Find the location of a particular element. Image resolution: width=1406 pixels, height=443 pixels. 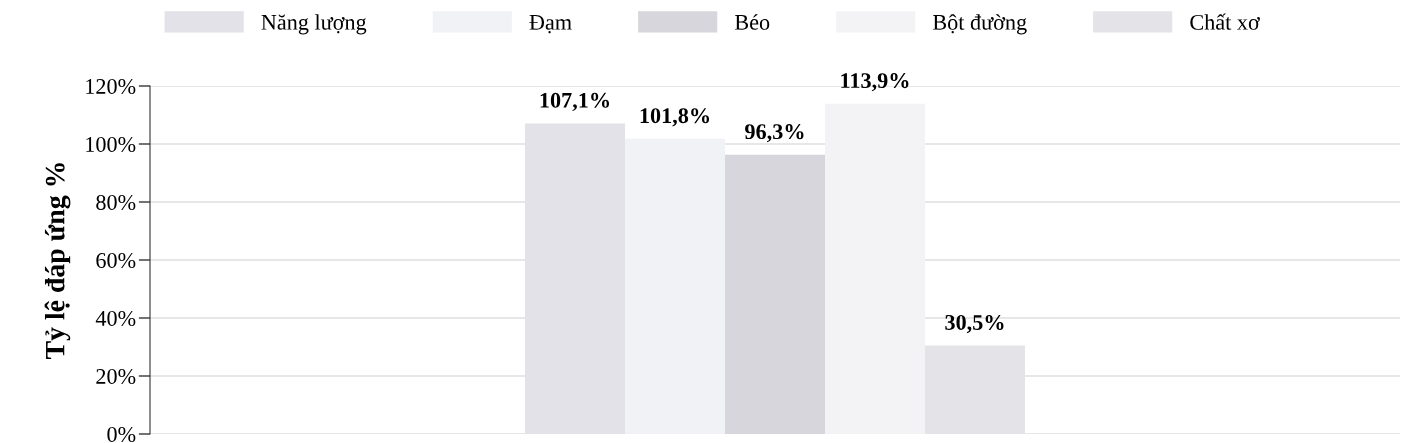

data-label: 107,1% is located at coordinates (575, 102).